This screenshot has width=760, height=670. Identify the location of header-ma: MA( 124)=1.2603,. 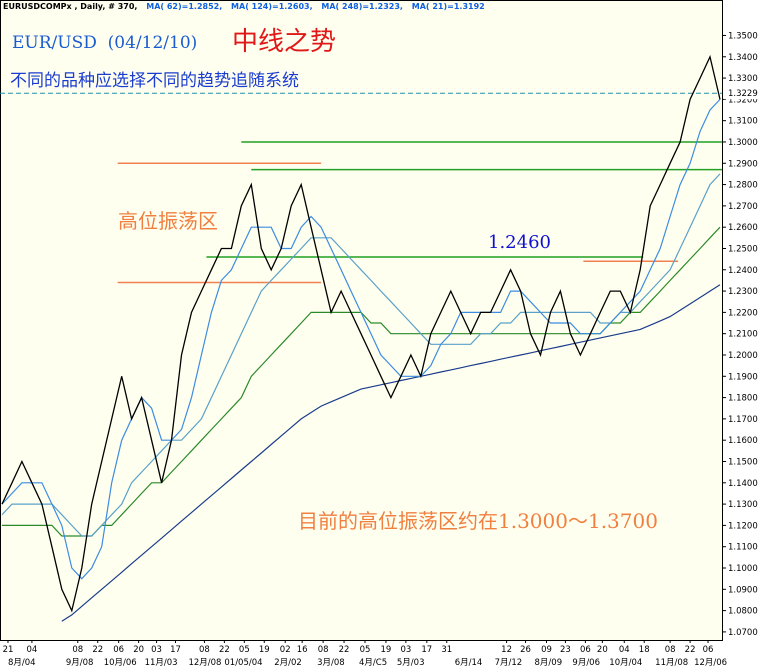
(272, 6).